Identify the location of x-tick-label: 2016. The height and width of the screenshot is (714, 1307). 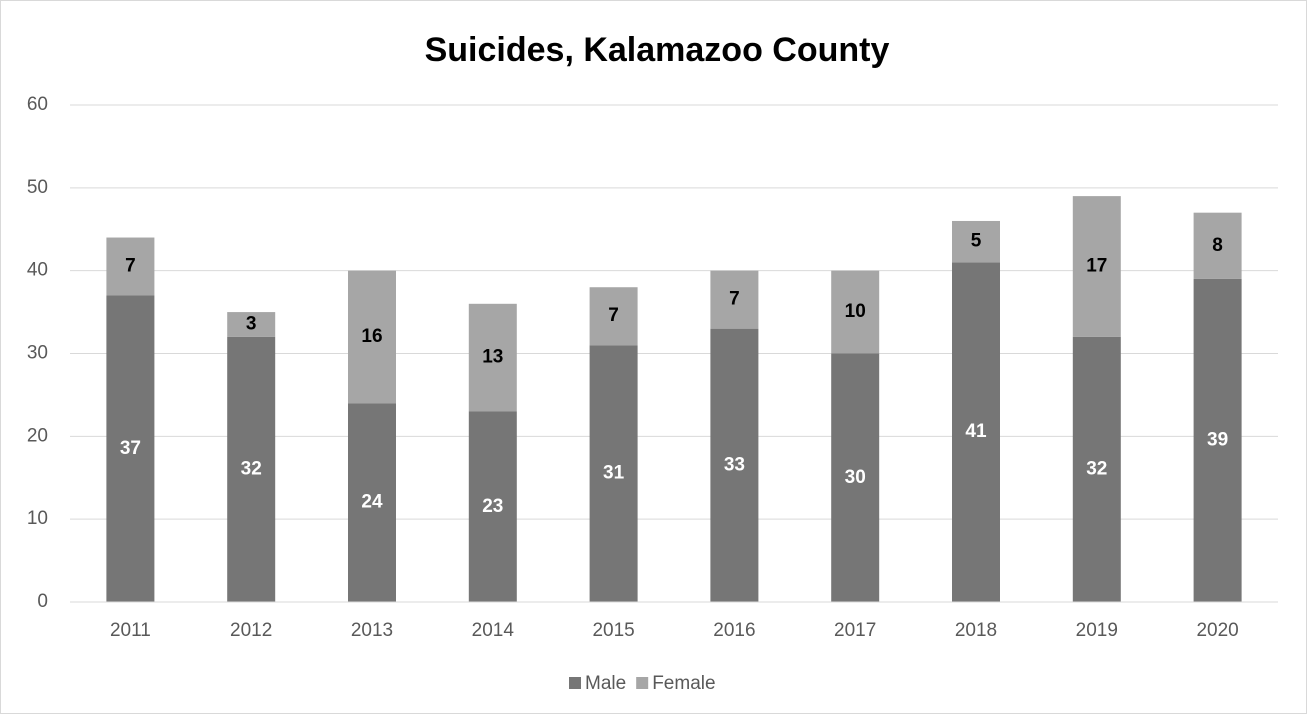
(734, 630).